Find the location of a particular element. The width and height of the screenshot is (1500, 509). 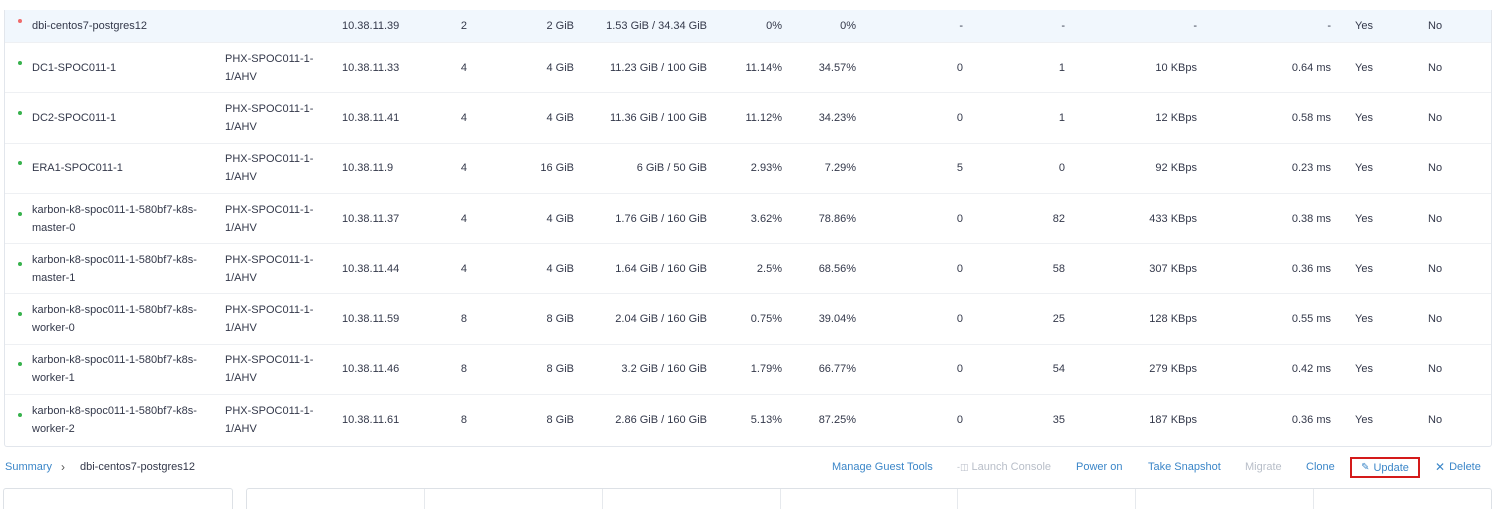

vm-io-read: 54 is located at coordinates (1058, 369).